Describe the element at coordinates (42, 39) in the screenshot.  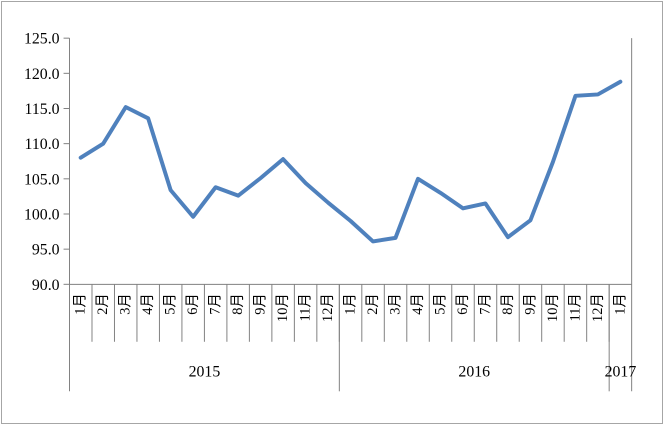
I see `y-axis-tick-label: 125.0` at that location.